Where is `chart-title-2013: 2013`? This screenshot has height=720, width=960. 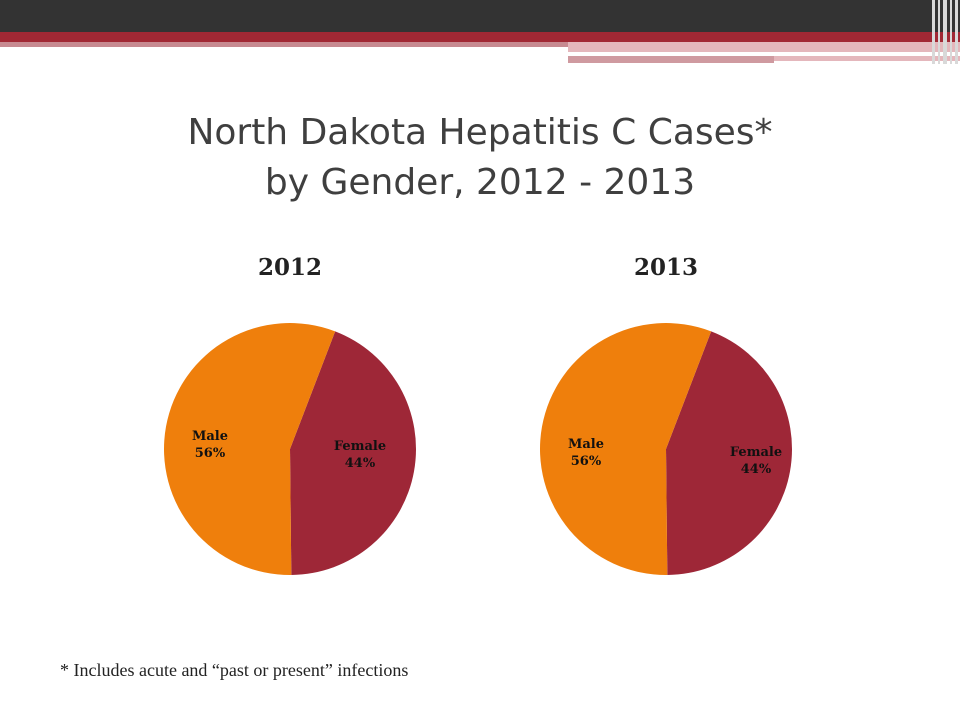
chart-title-2013: 2013 is located at coordinates (665, 267).